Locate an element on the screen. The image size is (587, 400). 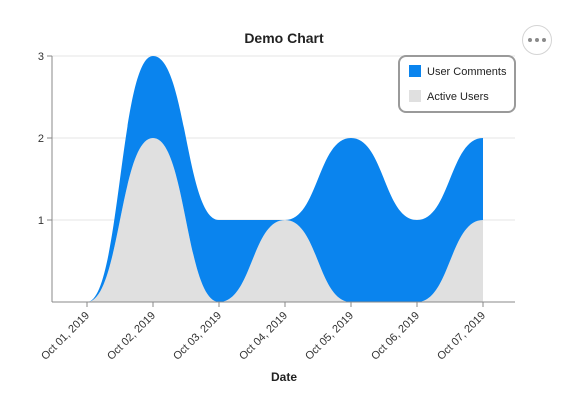
x-tick-label: Oct 07, 2019 is located at coordinates (461, 336).